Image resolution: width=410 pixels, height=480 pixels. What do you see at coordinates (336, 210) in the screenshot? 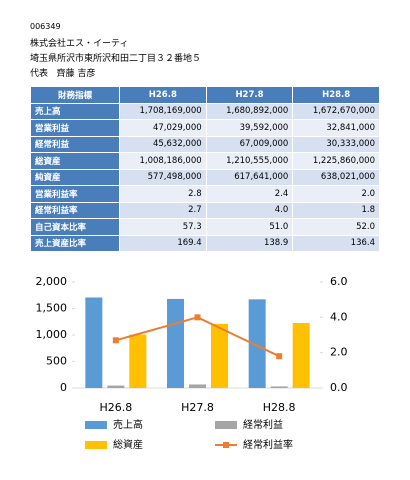
I see `cell: 1.8` at bounding box center [336, 210].